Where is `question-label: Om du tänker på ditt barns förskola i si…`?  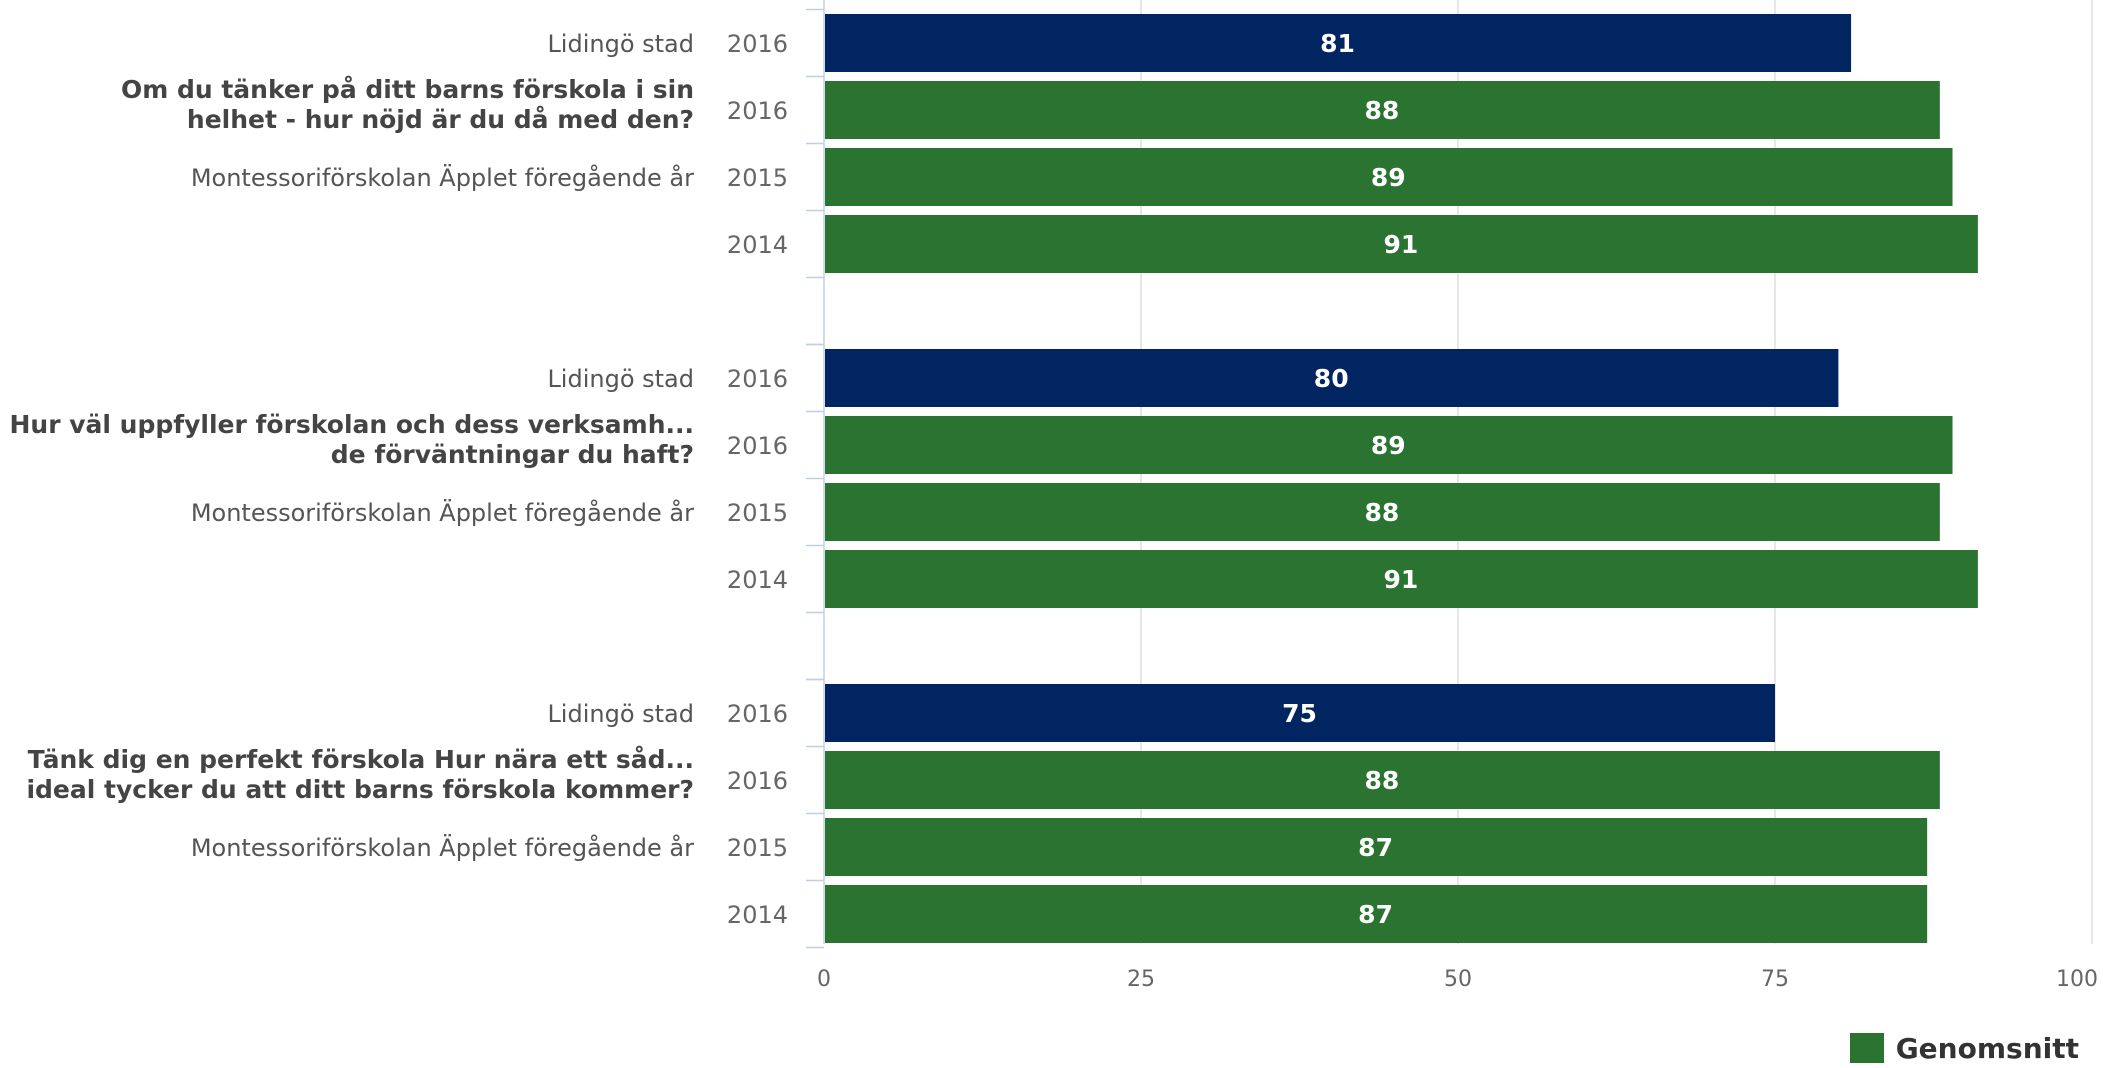
question-label: Om du tänker på ditt barns förskola i si… is located at coordinates (407, 89).